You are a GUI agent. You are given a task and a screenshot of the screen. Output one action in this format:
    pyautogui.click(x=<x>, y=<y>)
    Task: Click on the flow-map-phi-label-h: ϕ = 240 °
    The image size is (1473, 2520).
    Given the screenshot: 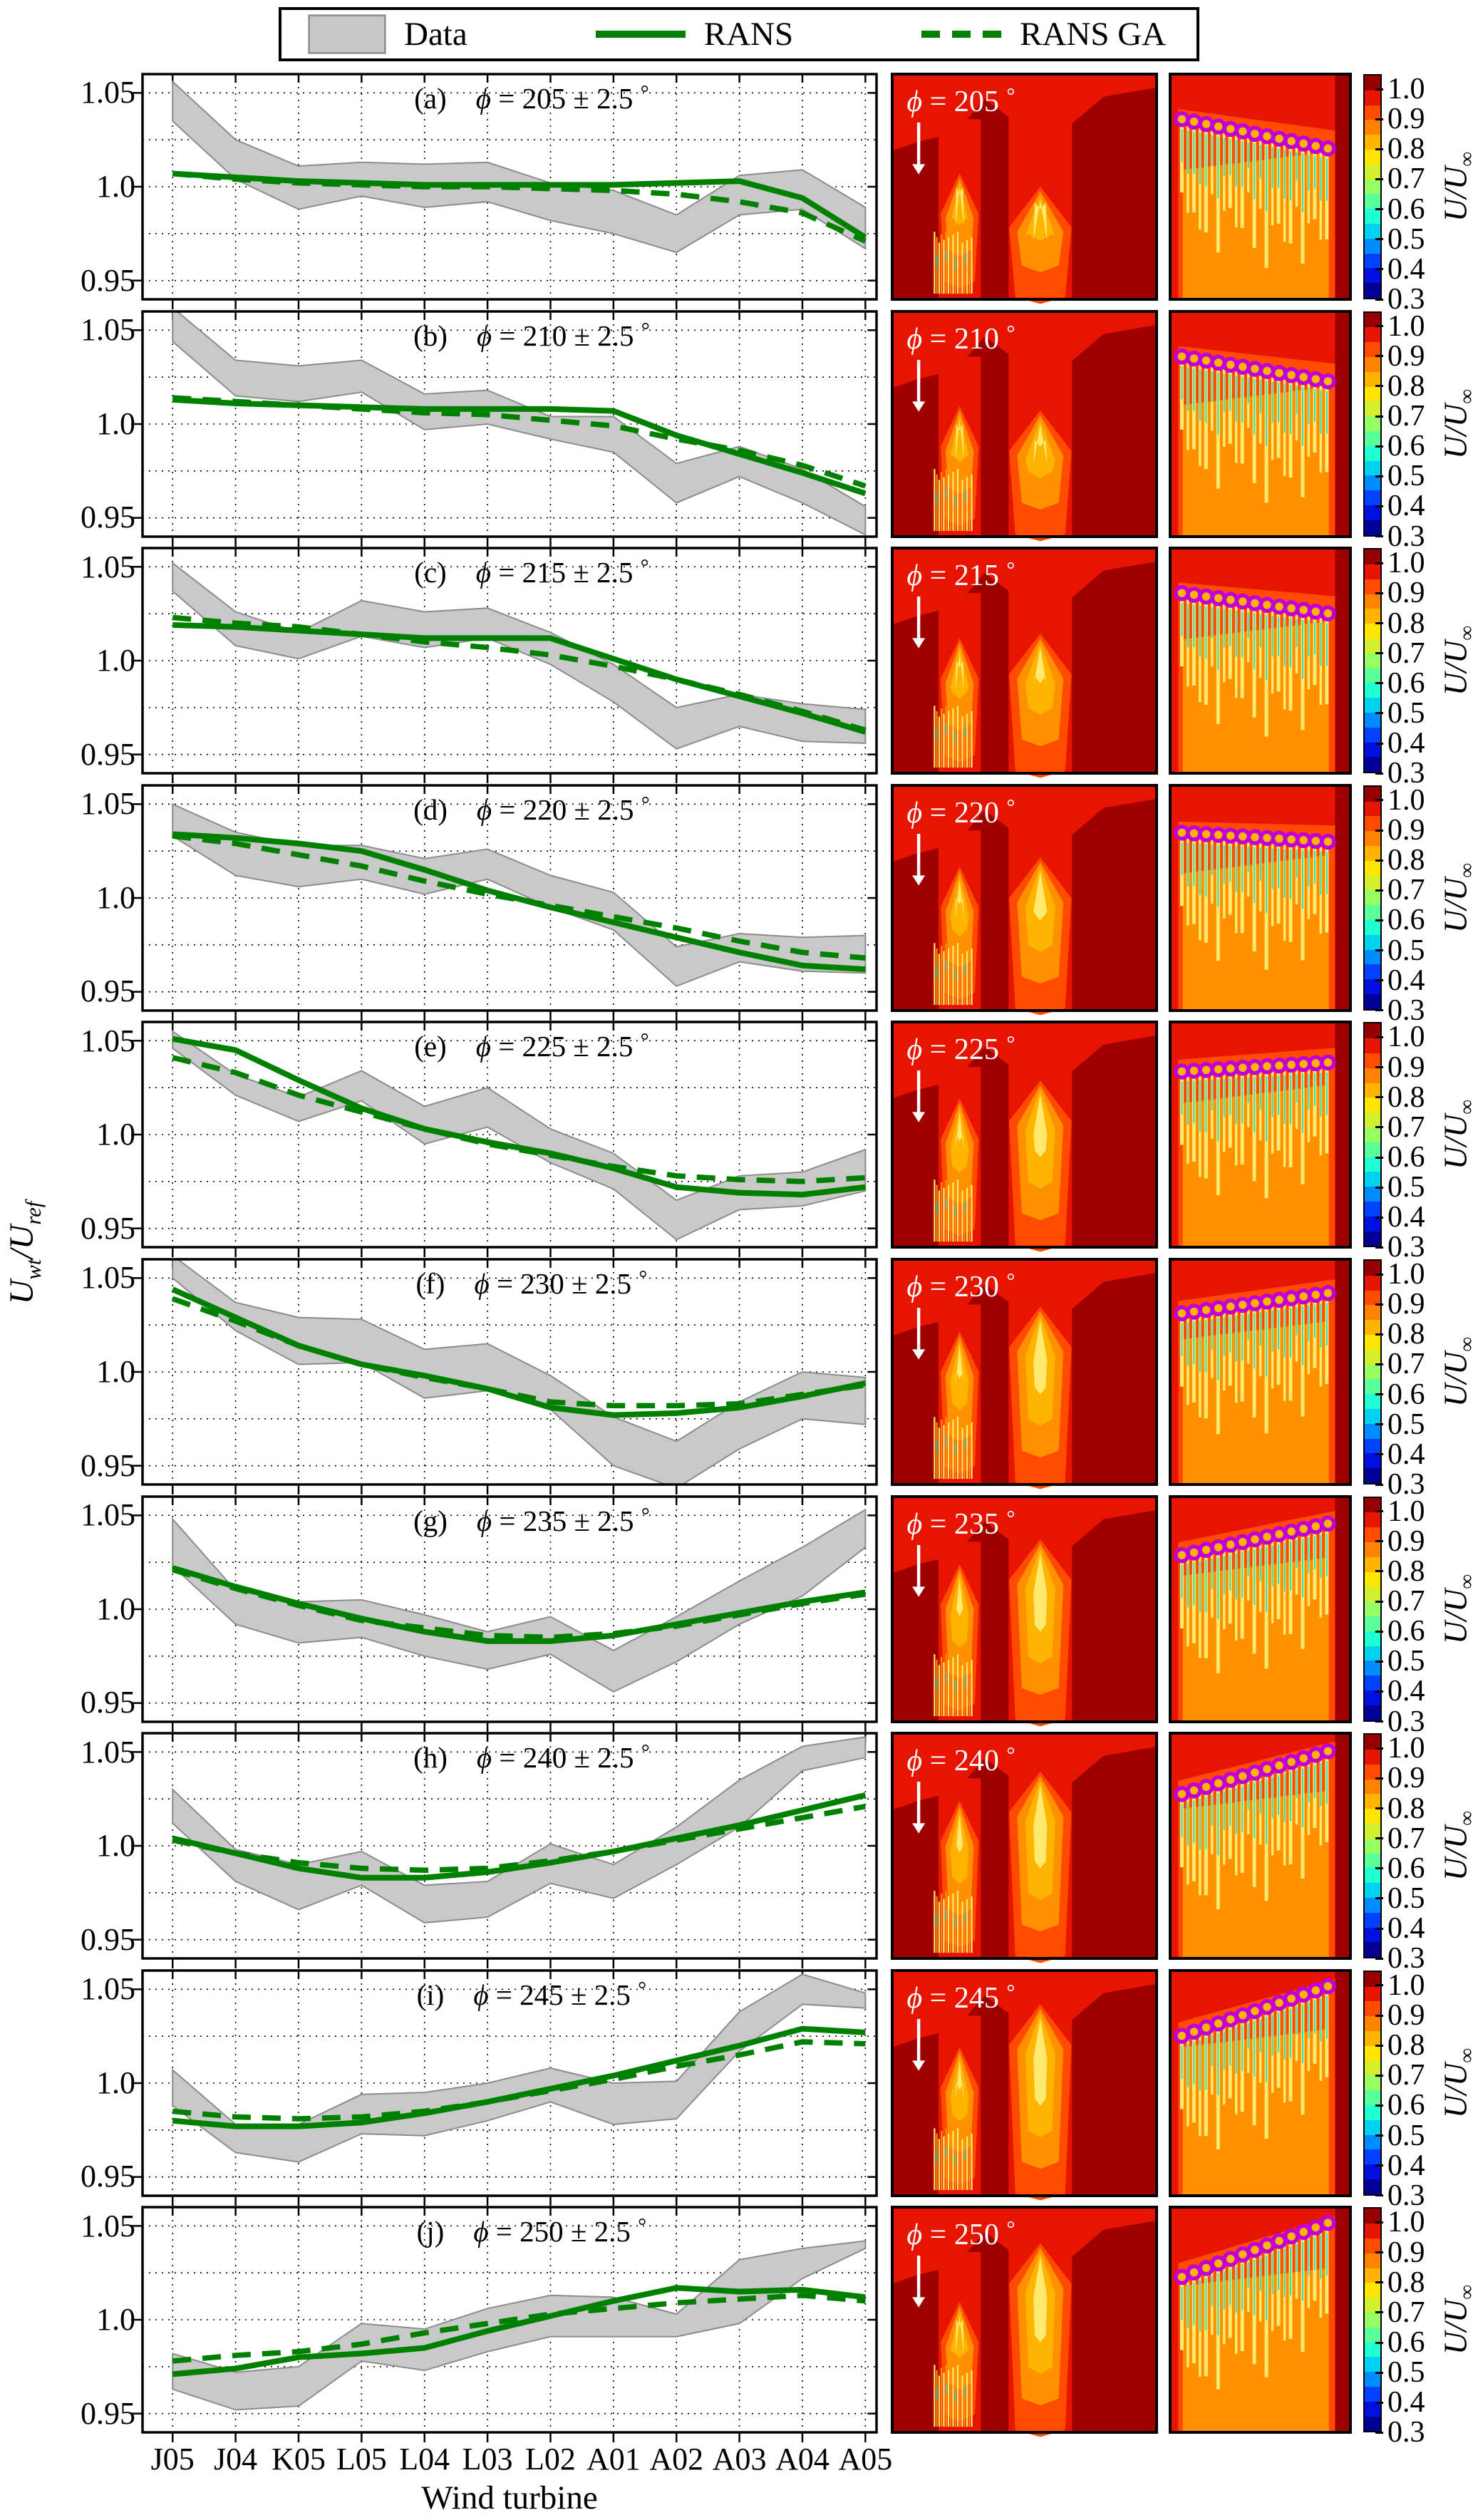 What is the action you would take?
    pyautogui.click(x=960, y=1760)
    